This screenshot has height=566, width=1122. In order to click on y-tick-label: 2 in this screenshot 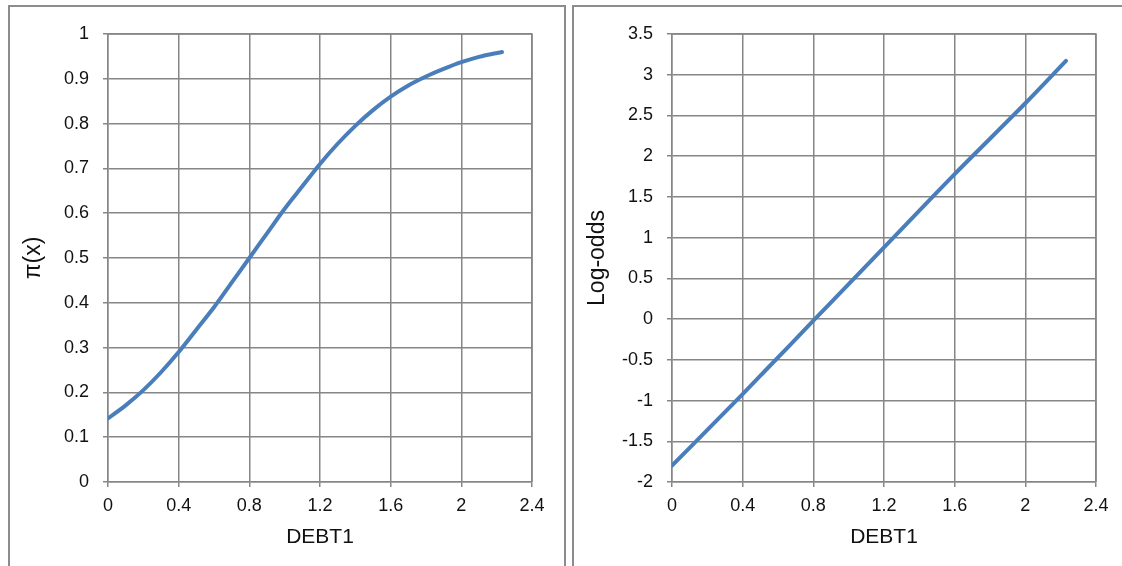, I will do `click(647, 155)`.